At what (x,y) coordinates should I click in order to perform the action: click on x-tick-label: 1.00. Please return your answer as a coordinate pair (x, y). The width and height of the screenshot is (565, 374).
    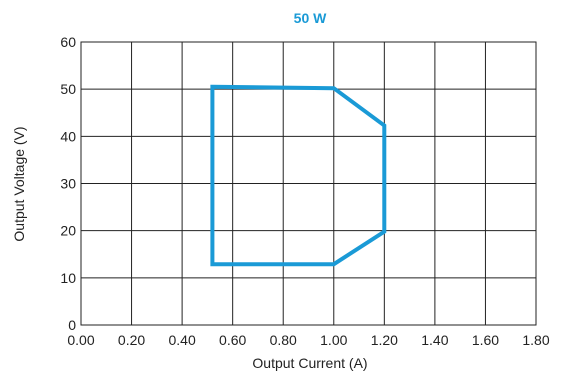
    Looking at the image, I should click on (333, 340).